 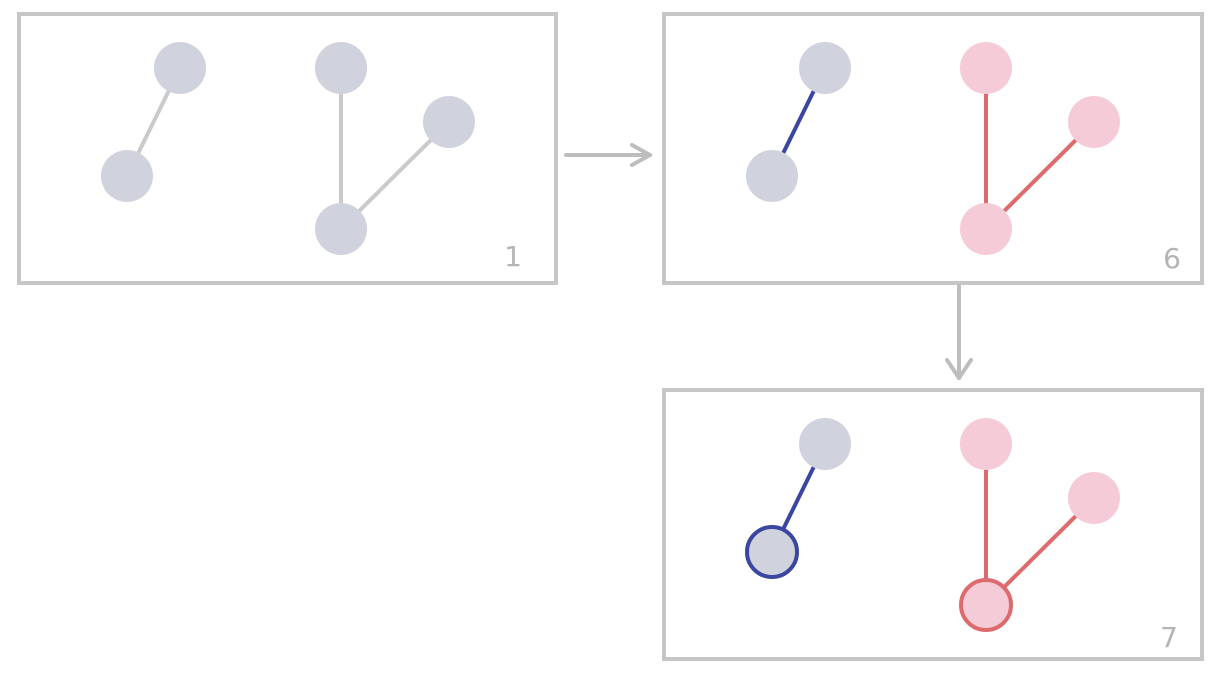 What do you see at coordinates (1172, 258) in the screenshot?
I see `panel-6-label: 6` at bounding box center [1172, 258].